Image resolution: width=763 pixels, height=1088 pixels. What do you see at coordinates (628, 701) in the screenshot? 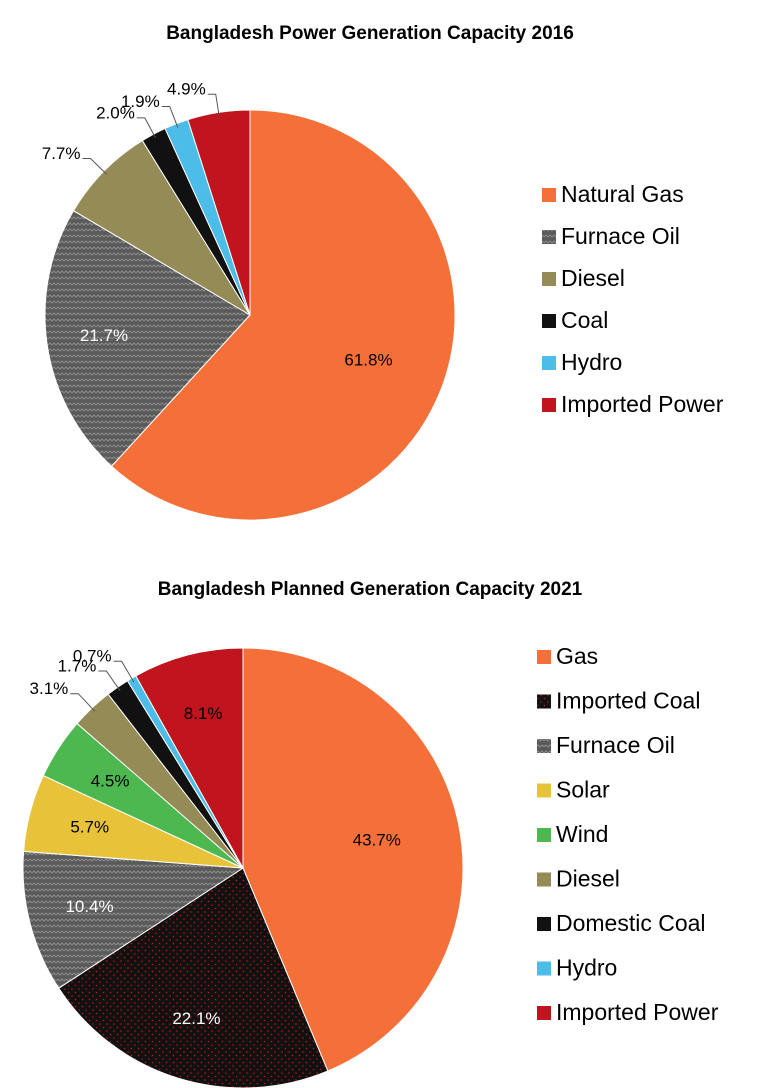
I see `legend-label: Imported Coal` at bounding box center [628, 701].